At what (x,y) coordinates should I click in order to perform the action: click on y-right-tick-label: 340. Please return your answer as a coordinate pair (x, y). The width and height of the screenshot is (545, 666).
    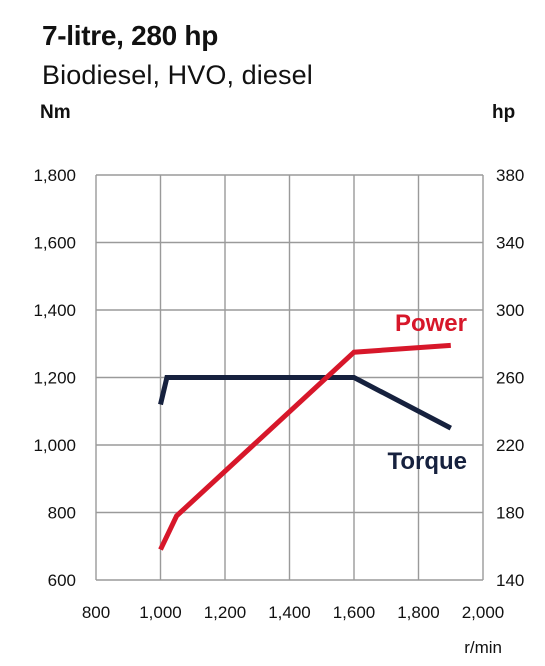
    Looking at the image, I should click on (510, 243).